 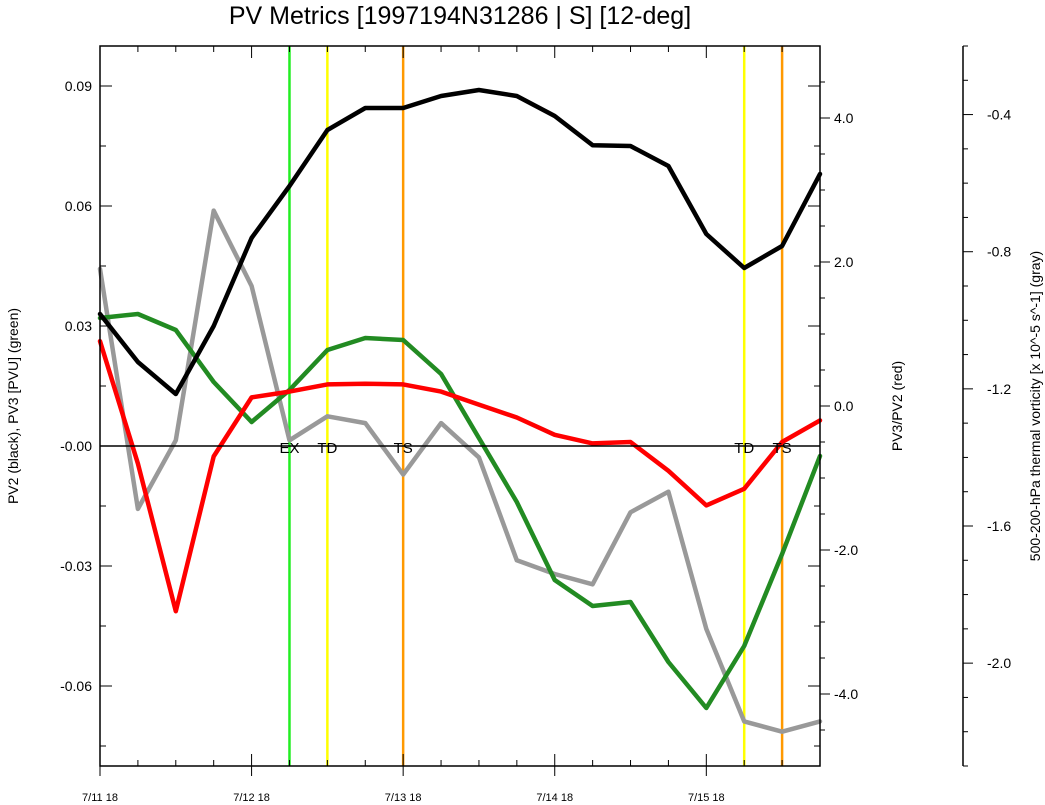 I want to click on left-axis-title: PV2 (black), PV3 [PVU] (green), so click(x=13, y=406).